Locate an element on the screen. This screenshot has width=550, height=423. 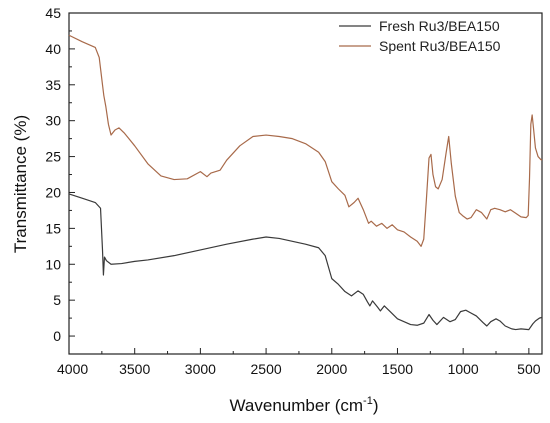
x-tick-label: 3500 is located at coordinates (134, 369).